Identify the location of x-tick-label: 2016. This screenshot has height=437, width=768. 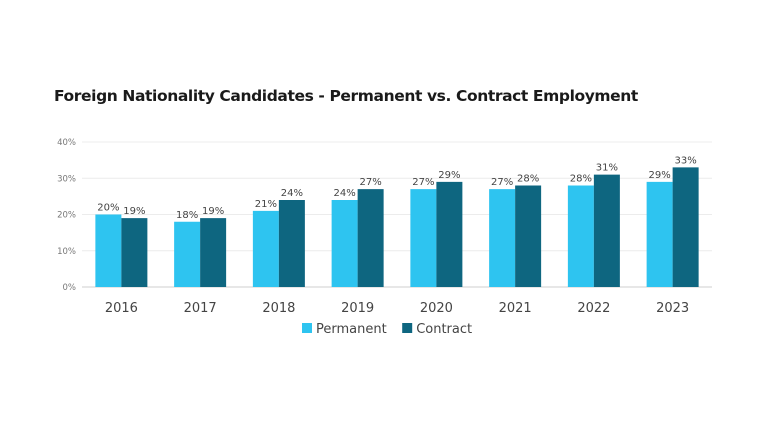
(121, 308).